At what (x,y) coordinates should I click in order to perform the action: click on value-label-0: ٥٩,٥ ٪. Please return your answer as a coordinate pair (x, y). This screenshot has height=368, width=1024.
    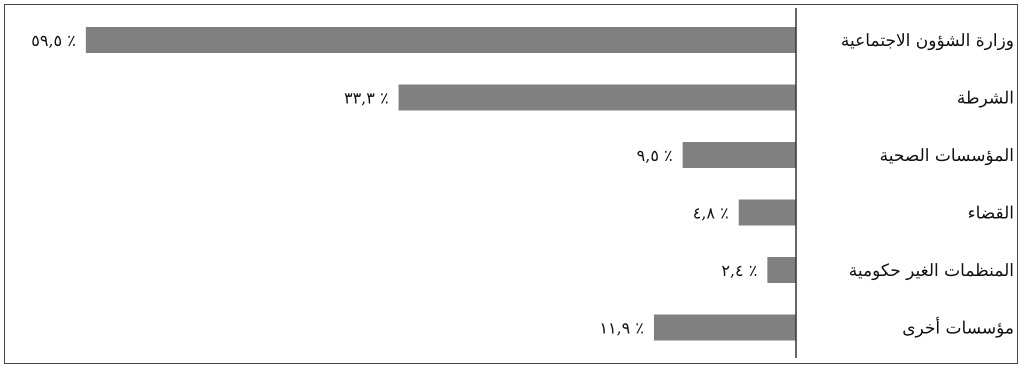
    Looking at the image, I should click on (53, 40).